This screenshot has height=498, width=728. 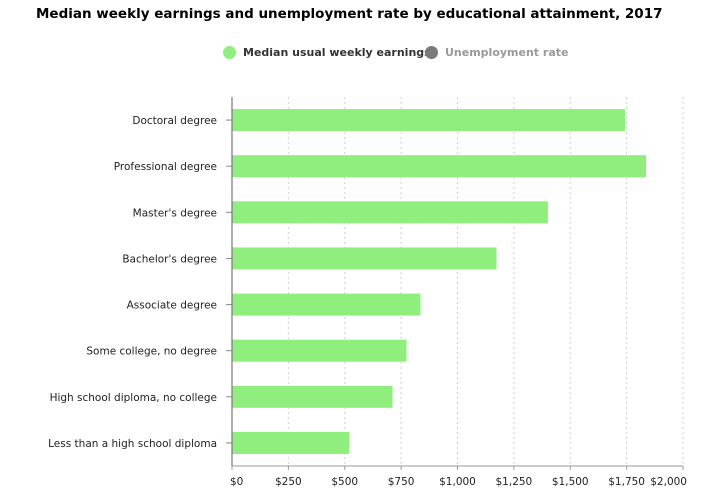 What do you see at coordinates (514, 482) in the screenshot?
I see `x-tick-label: $1,250` at bounding box center [514, 482].